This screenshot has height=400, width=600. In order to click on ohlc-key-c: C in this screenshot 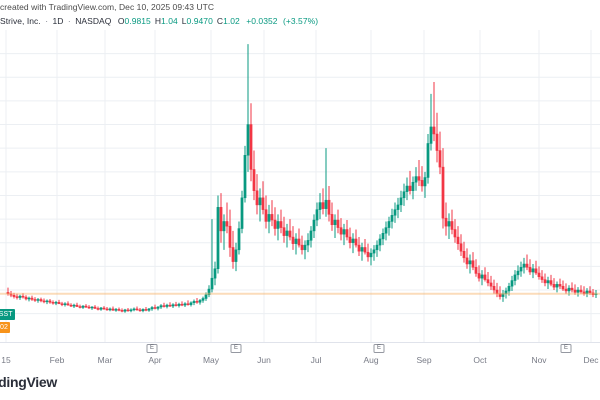, I will do `click(220, 21)`.